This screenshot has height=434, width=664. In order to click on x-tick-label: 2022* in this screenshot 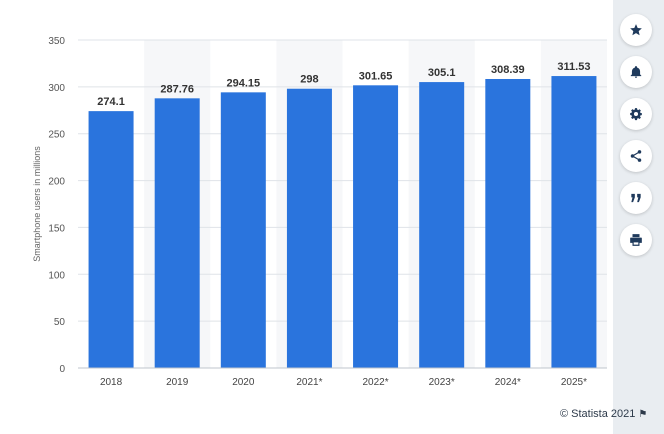, I will do `click(375, 382)`.